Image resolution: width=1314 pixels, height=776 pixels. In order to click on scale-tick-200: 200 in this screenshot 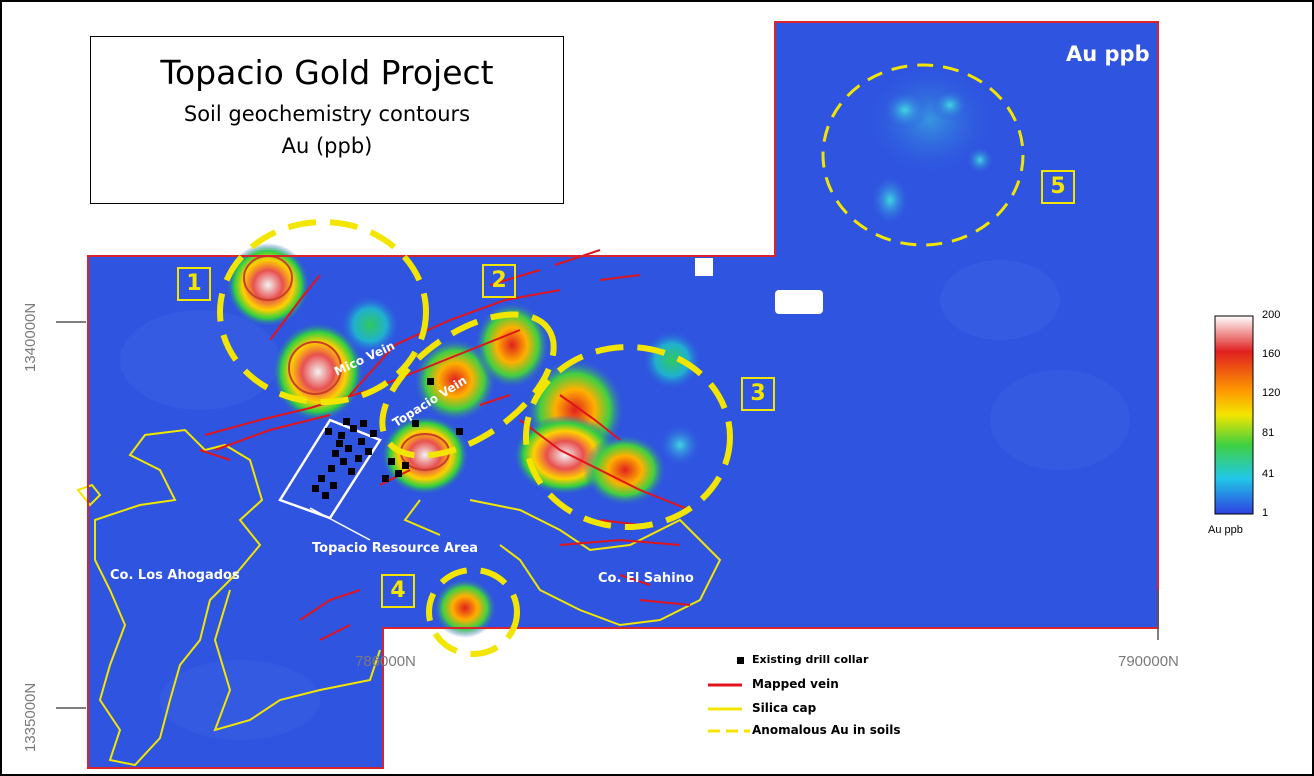, I will do `click(1271, 315)`.